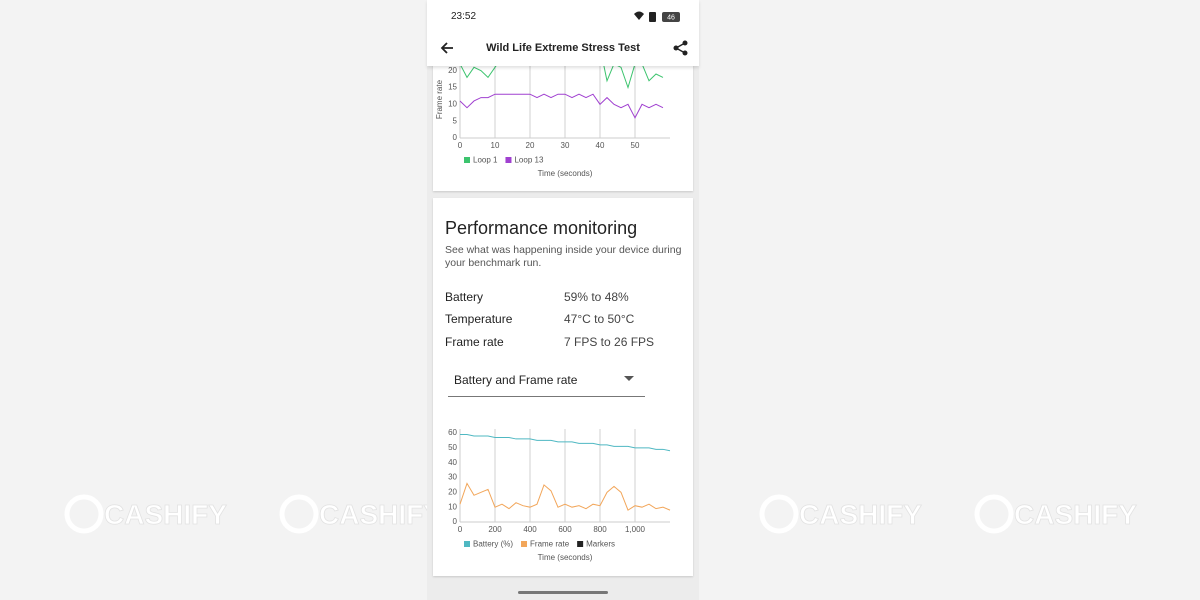 The image size is (1200, 600). Describe the element at coordinates (600, 145) in the screenshot. I see `x-tick-label: 40` at that location.